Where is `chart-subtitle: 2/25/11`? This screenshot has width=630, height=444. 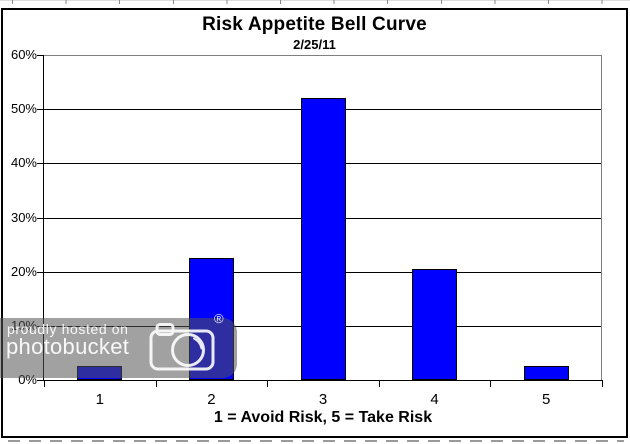
chart-subtitle: 2/25/11 is located at coordinates (314, 44).